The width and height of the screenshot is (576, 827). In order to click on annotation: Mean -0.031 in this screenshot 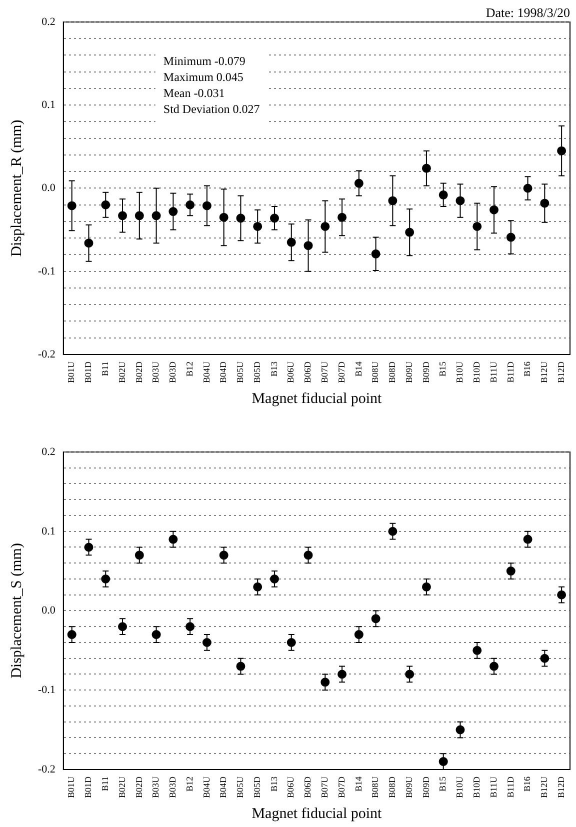, I will do `click(194, 93)`.